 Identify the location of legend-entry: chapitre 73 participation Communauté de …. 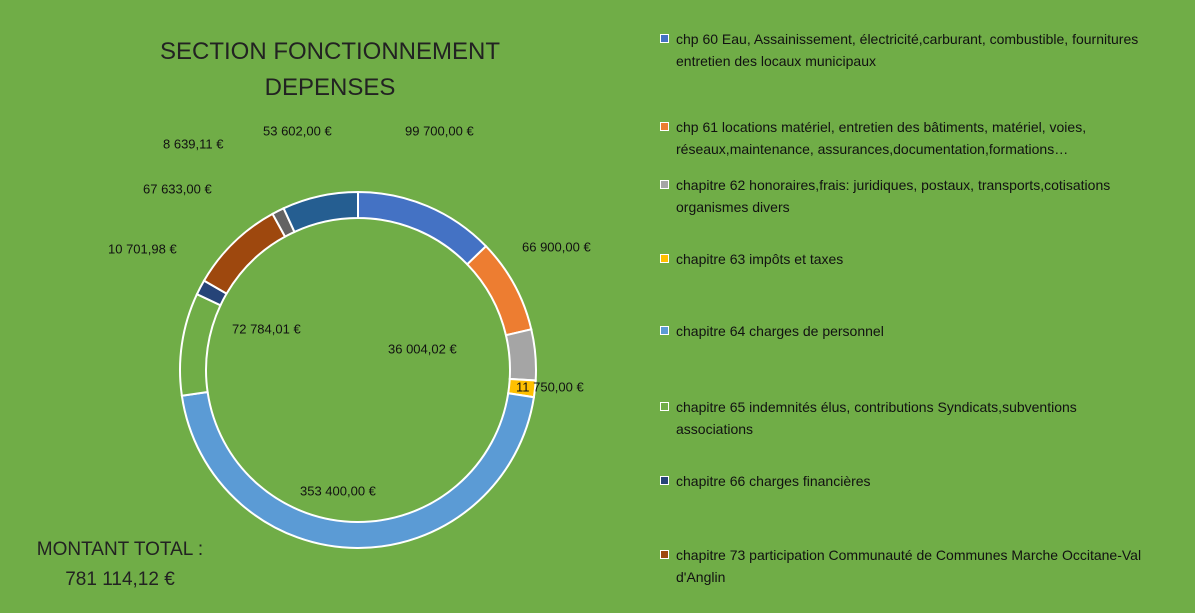
(908, 566).